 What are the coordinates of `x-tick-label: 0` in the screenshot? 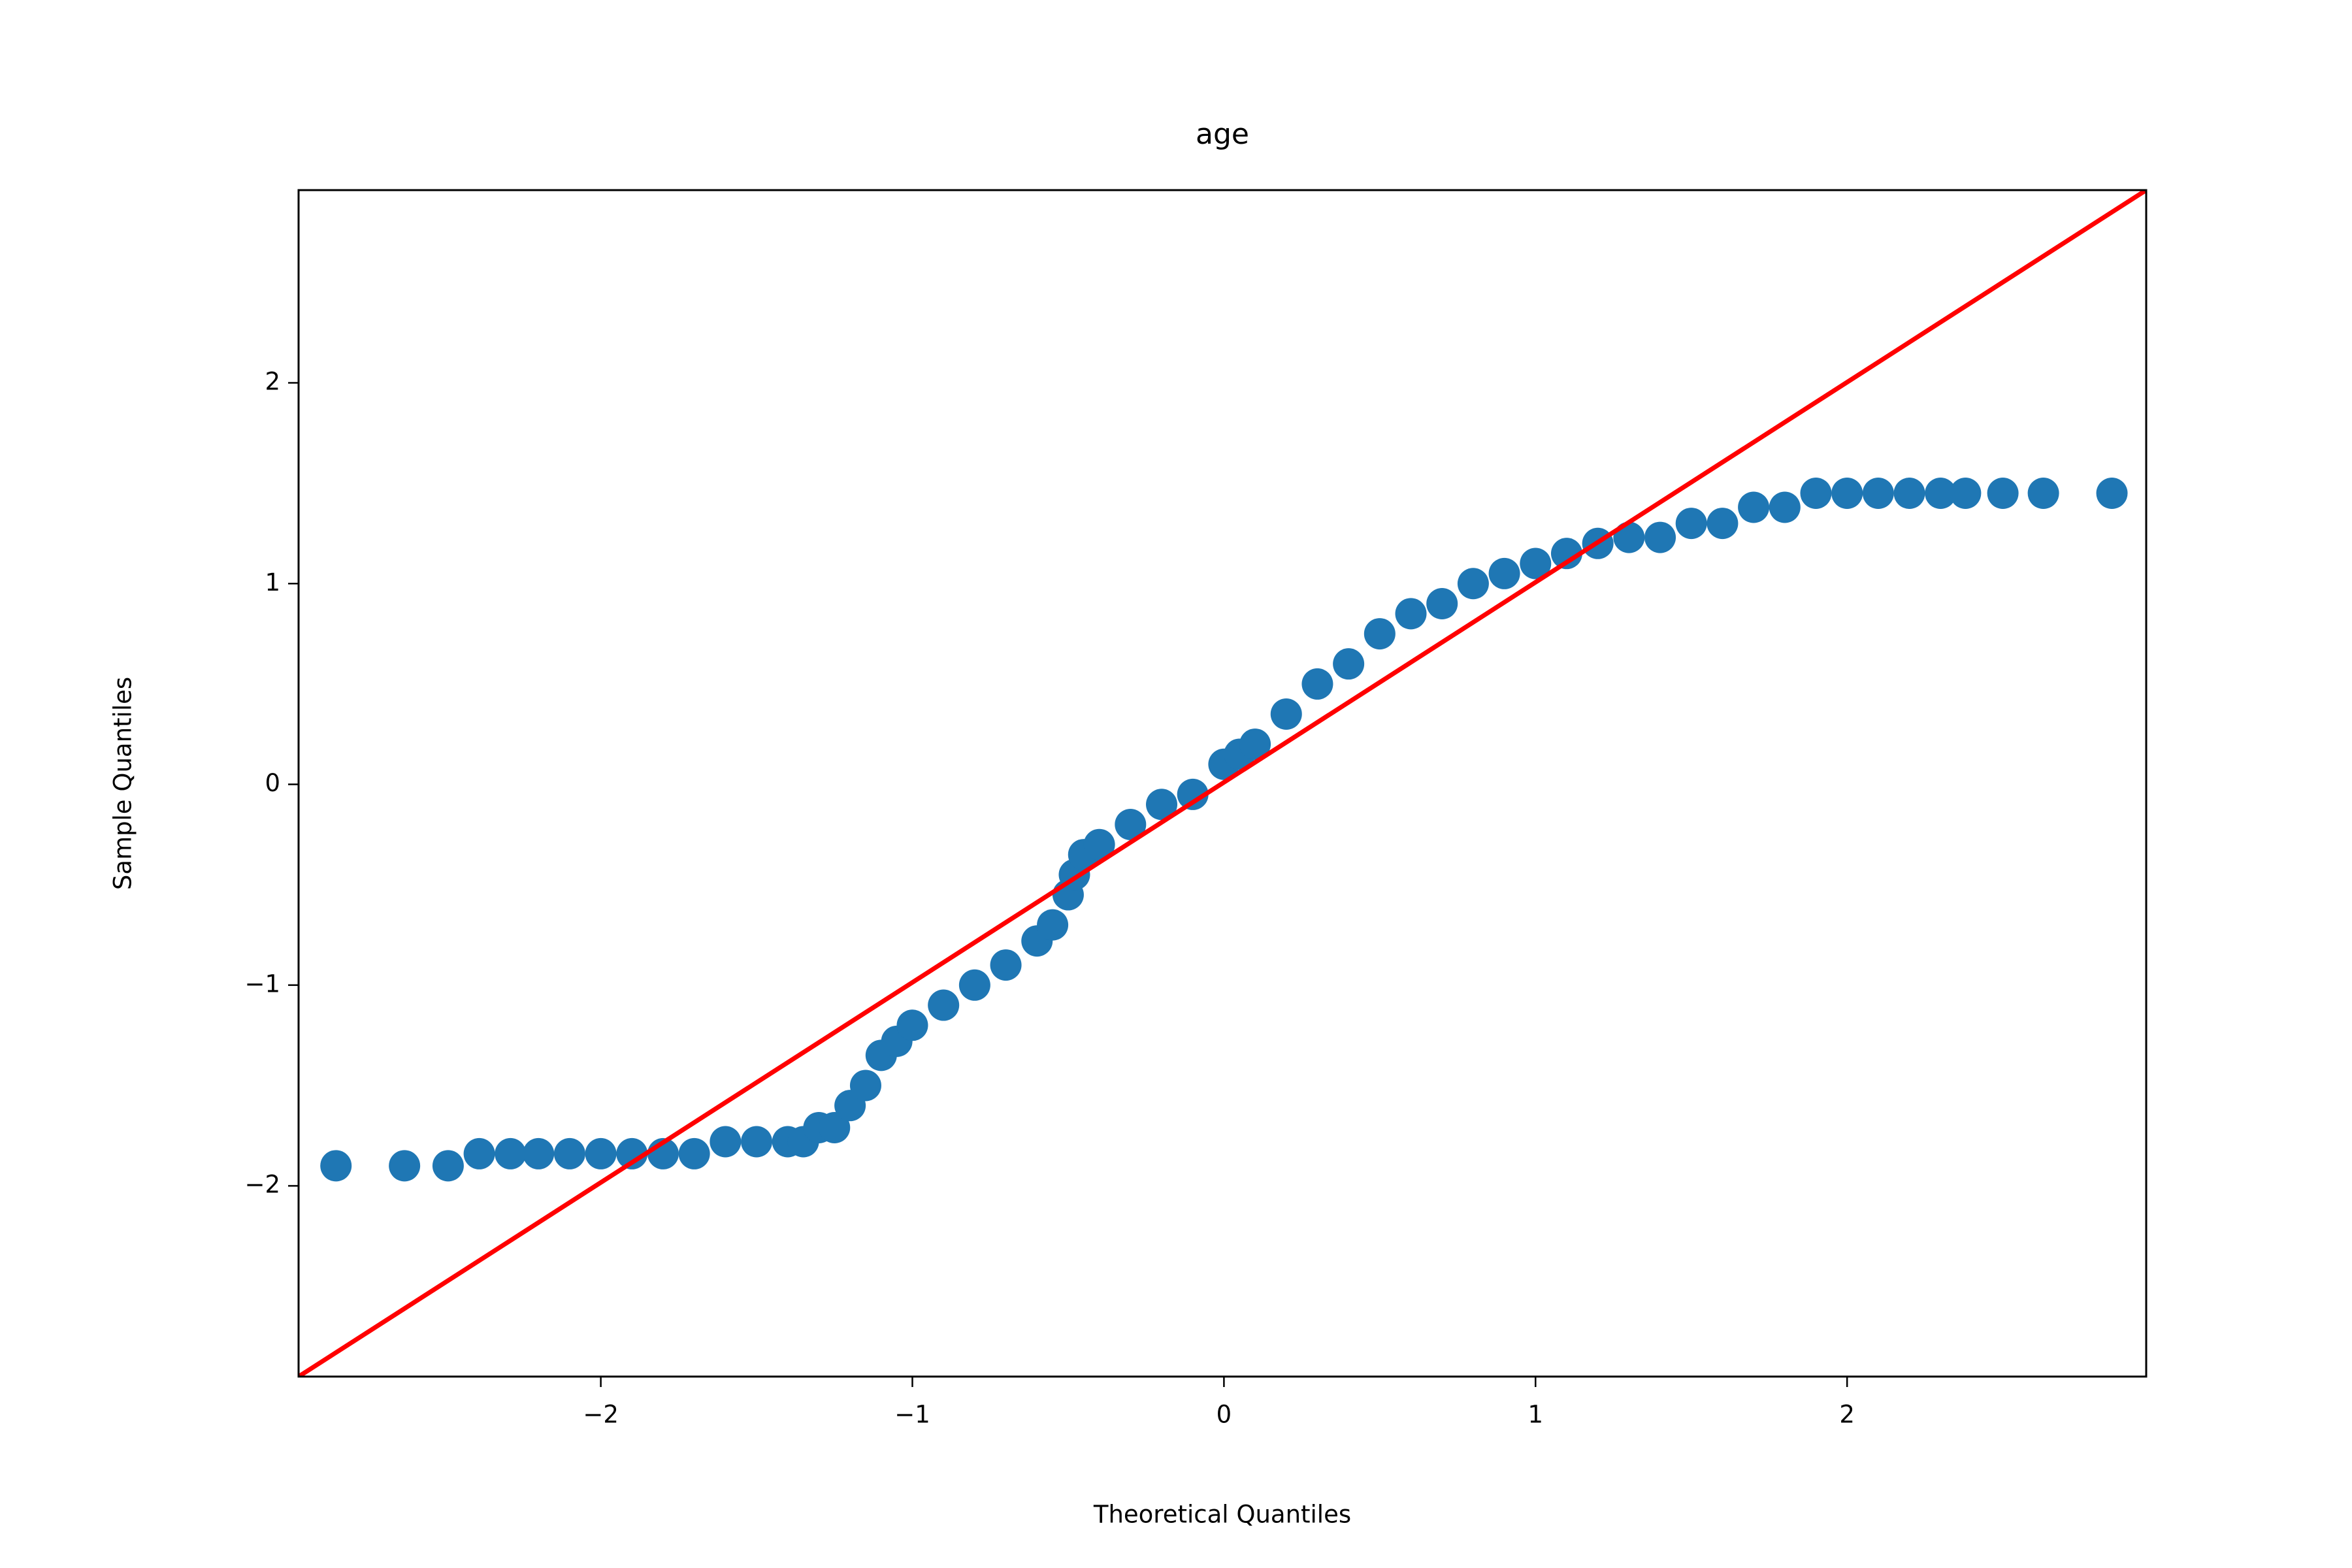 It's located at (1224, 1415).